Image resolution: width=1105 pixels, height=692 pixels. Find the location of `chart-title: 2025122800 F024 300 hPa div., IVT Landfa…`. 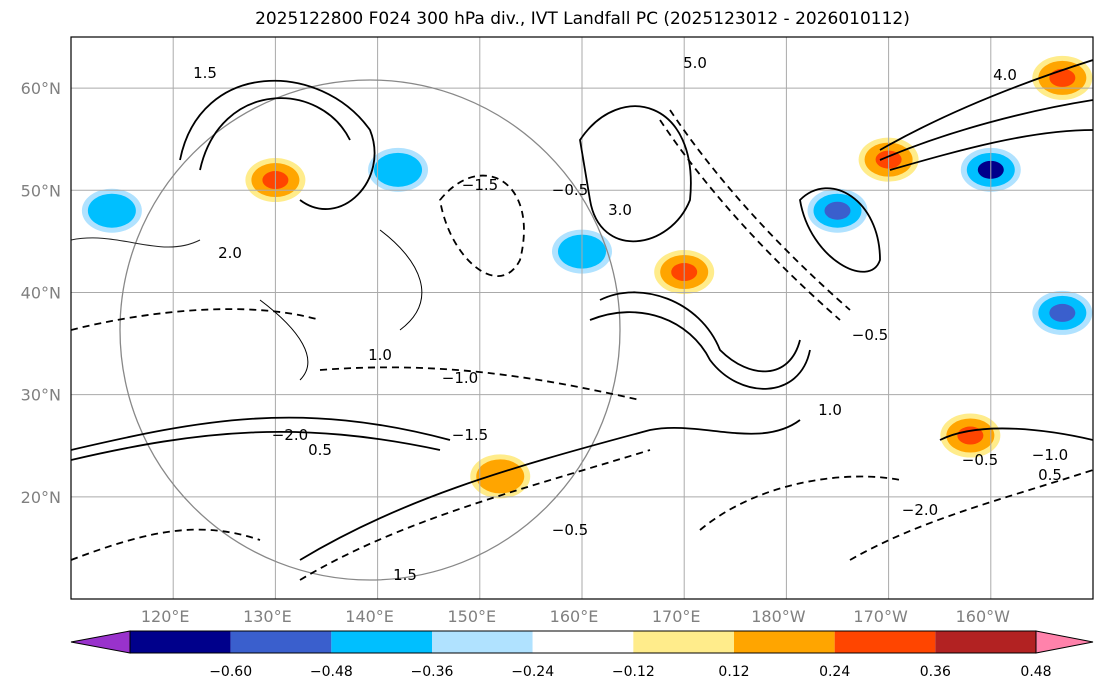

chart-title: 2025122800 F024 300 hPa div., IVT Landfa… is located at coordinates (582, 19).